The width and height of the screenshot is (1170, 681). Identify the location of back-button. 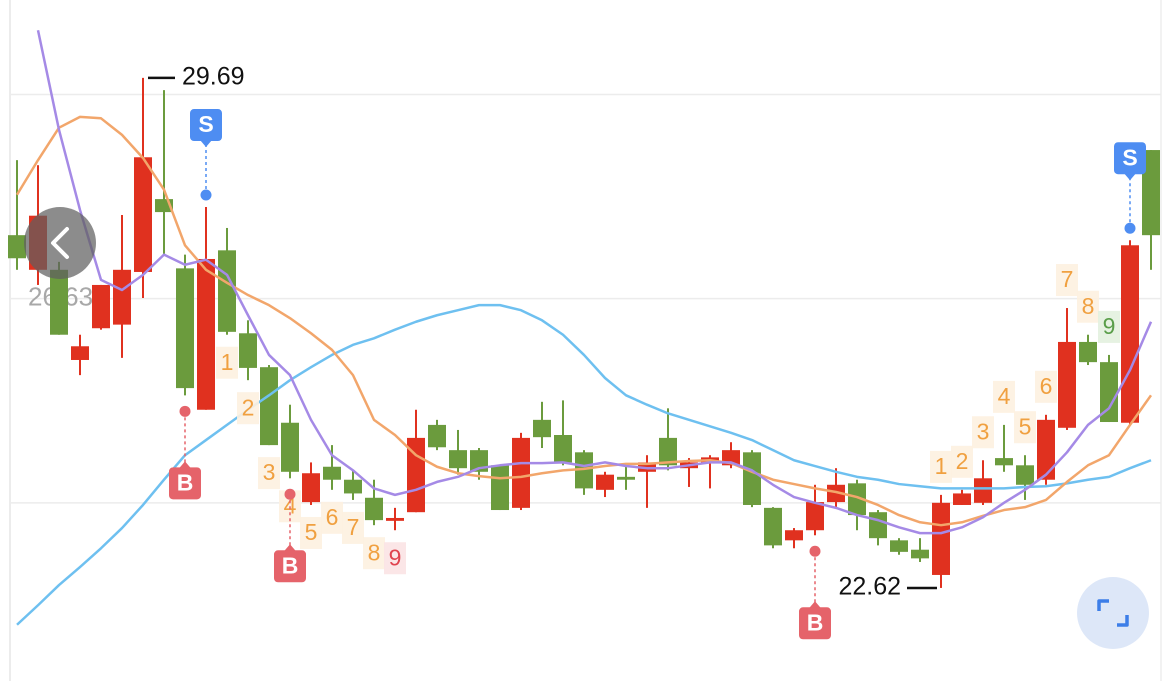
(60, 243).